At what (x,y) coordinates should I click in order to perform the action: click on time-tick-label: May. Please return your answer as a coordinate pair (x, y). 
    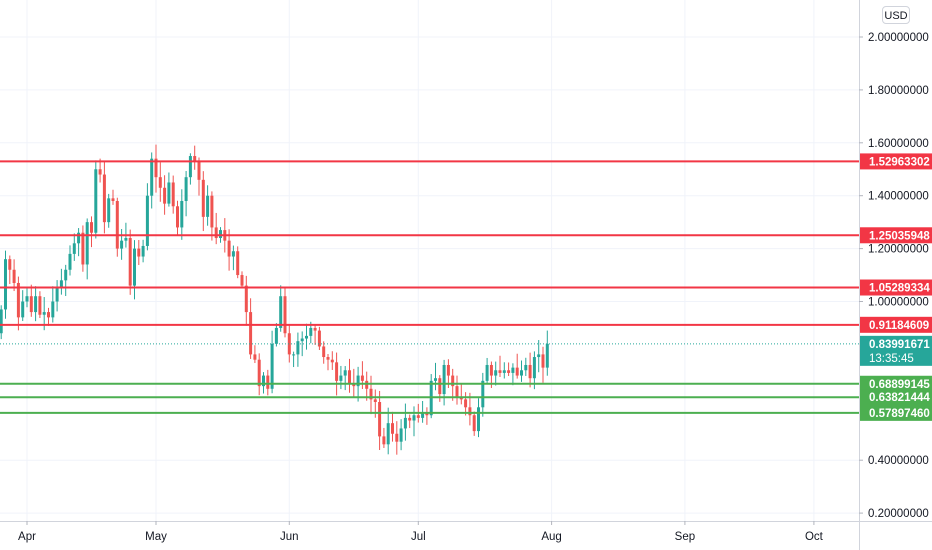
    Looking at the image, I should click on (156, 537).